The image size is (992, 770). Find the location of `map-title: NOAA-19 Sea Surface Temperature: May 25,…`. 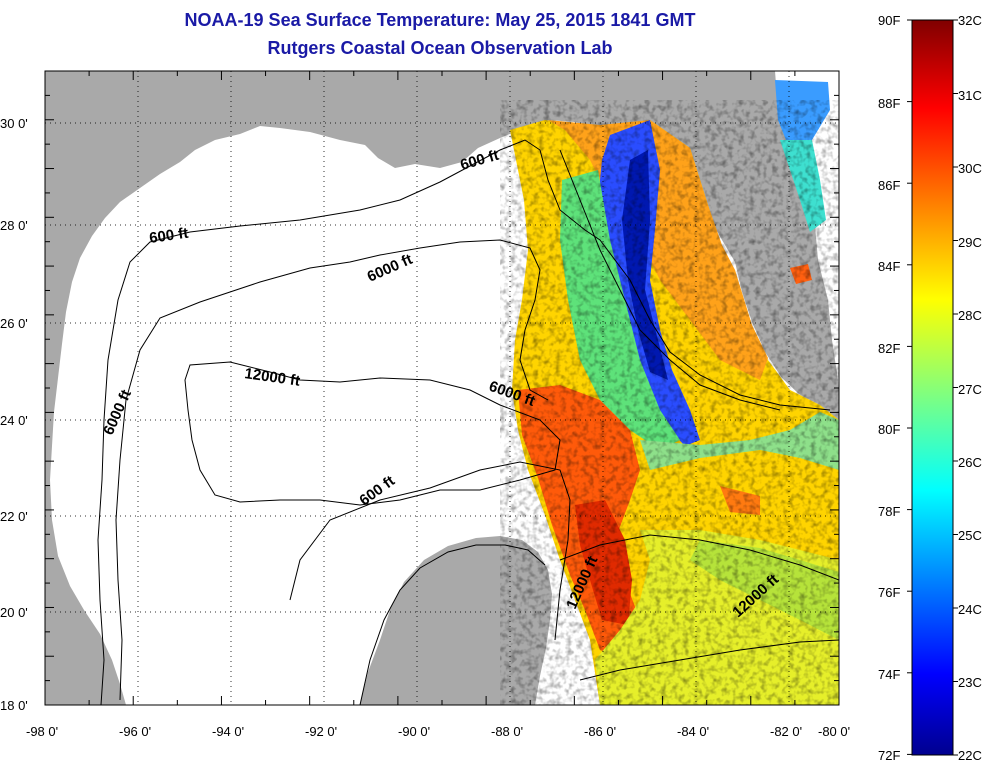

map-title: NOAA-19 Sea Surface Temperature: May 25,… is located at coordinates (440, 20).